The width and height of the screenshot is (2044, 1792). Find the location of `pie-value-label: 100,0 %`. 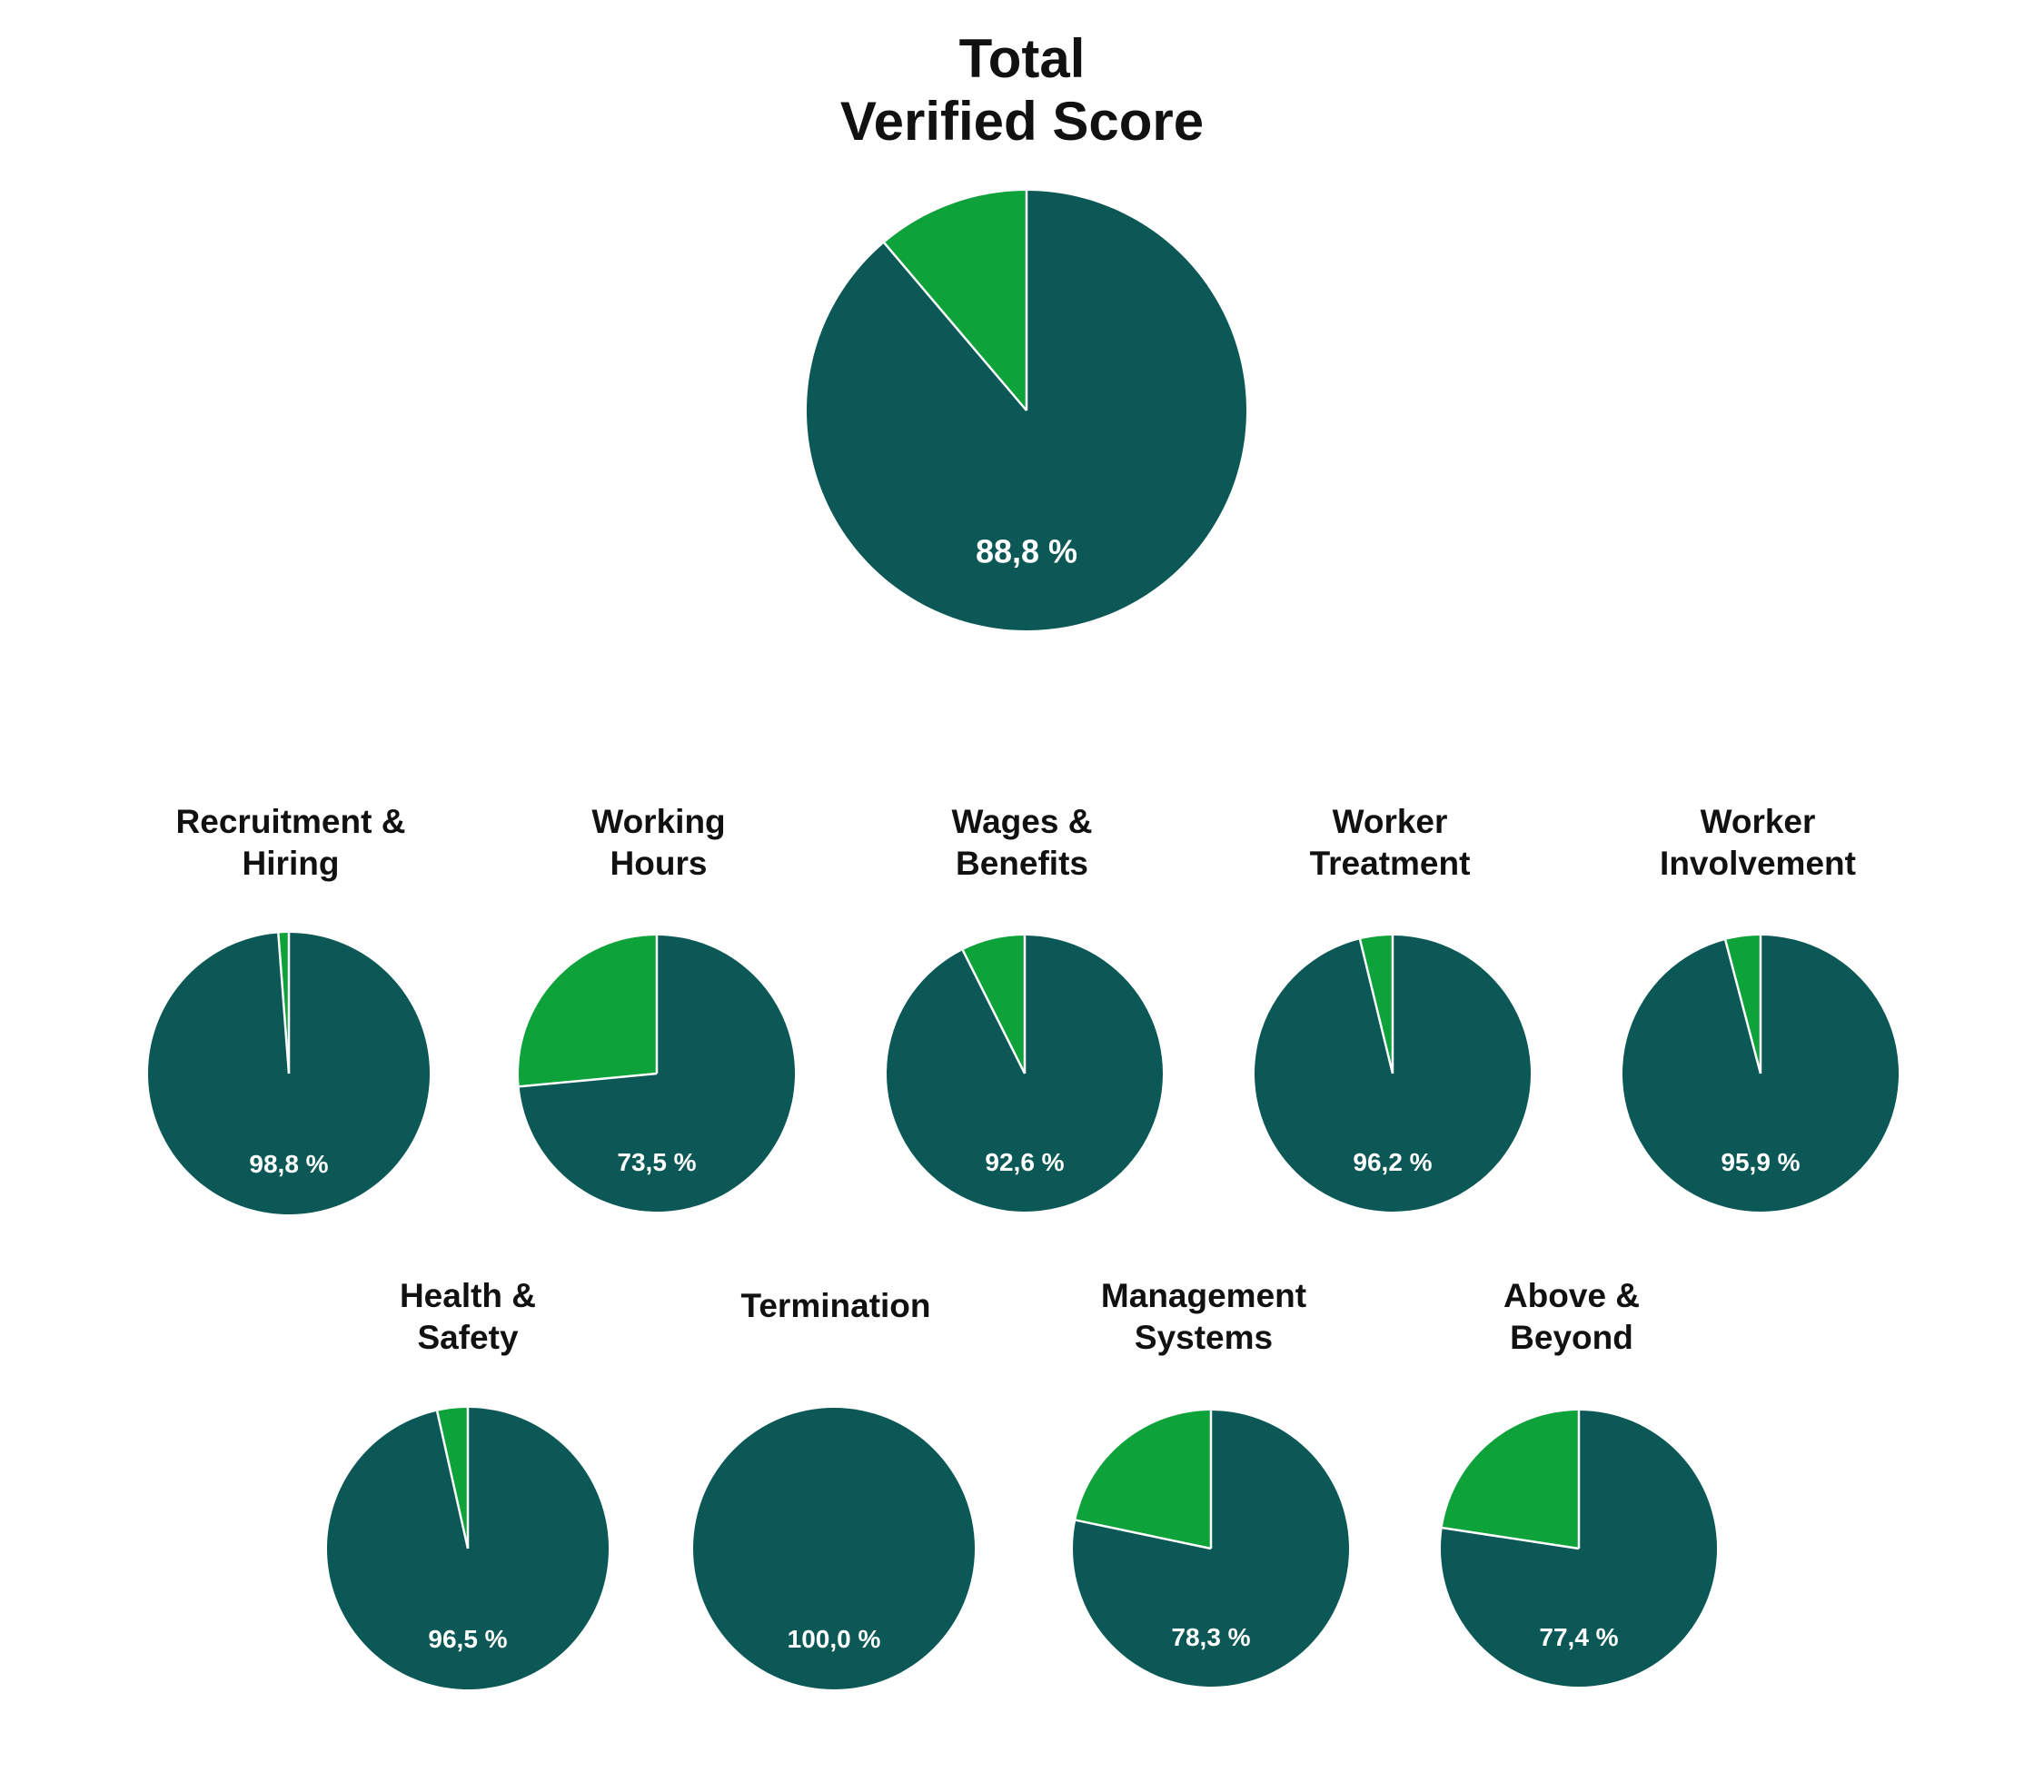

pie-value-label: 100,0 % is located at coordinates (834, 1639).